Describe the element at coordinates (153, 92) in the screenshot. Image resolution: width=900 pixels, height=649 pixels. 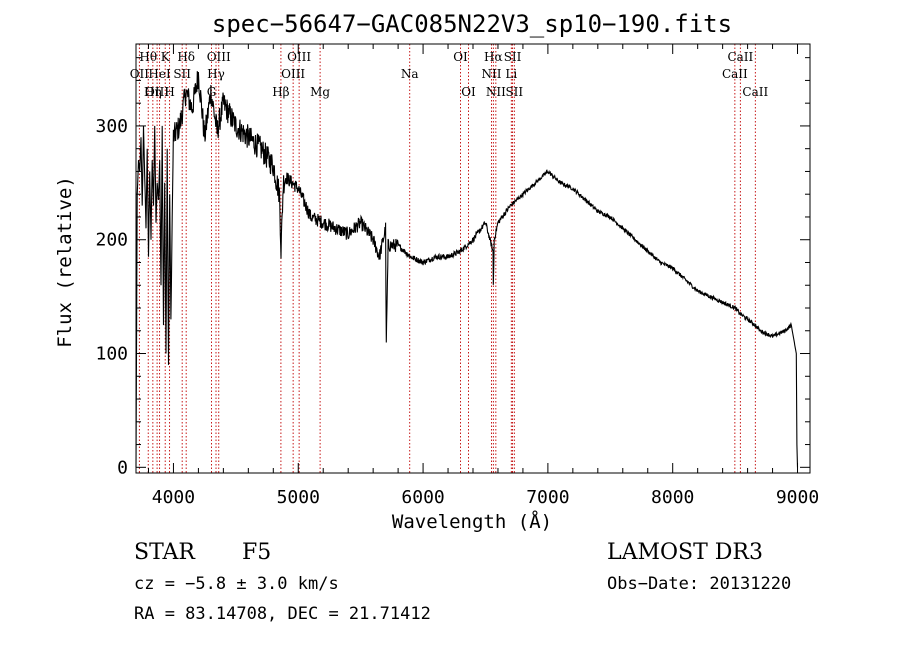
I see `spectral-line-label: Hη` at that location.